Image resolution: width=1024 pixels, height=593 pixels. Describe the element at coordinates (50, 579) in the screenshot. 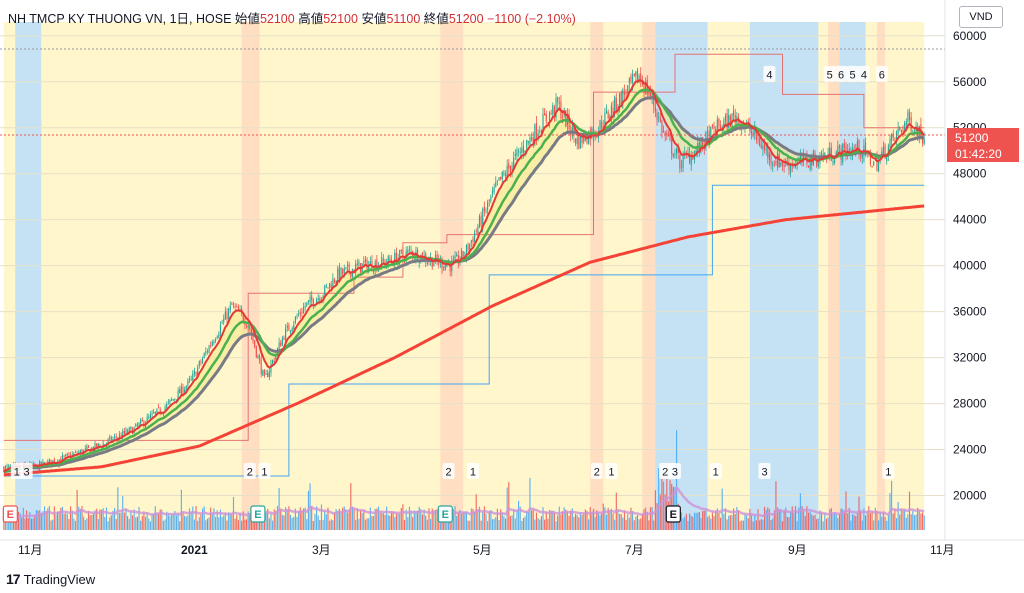

I see `tradingview-logo: 17 TradingView` at that location.